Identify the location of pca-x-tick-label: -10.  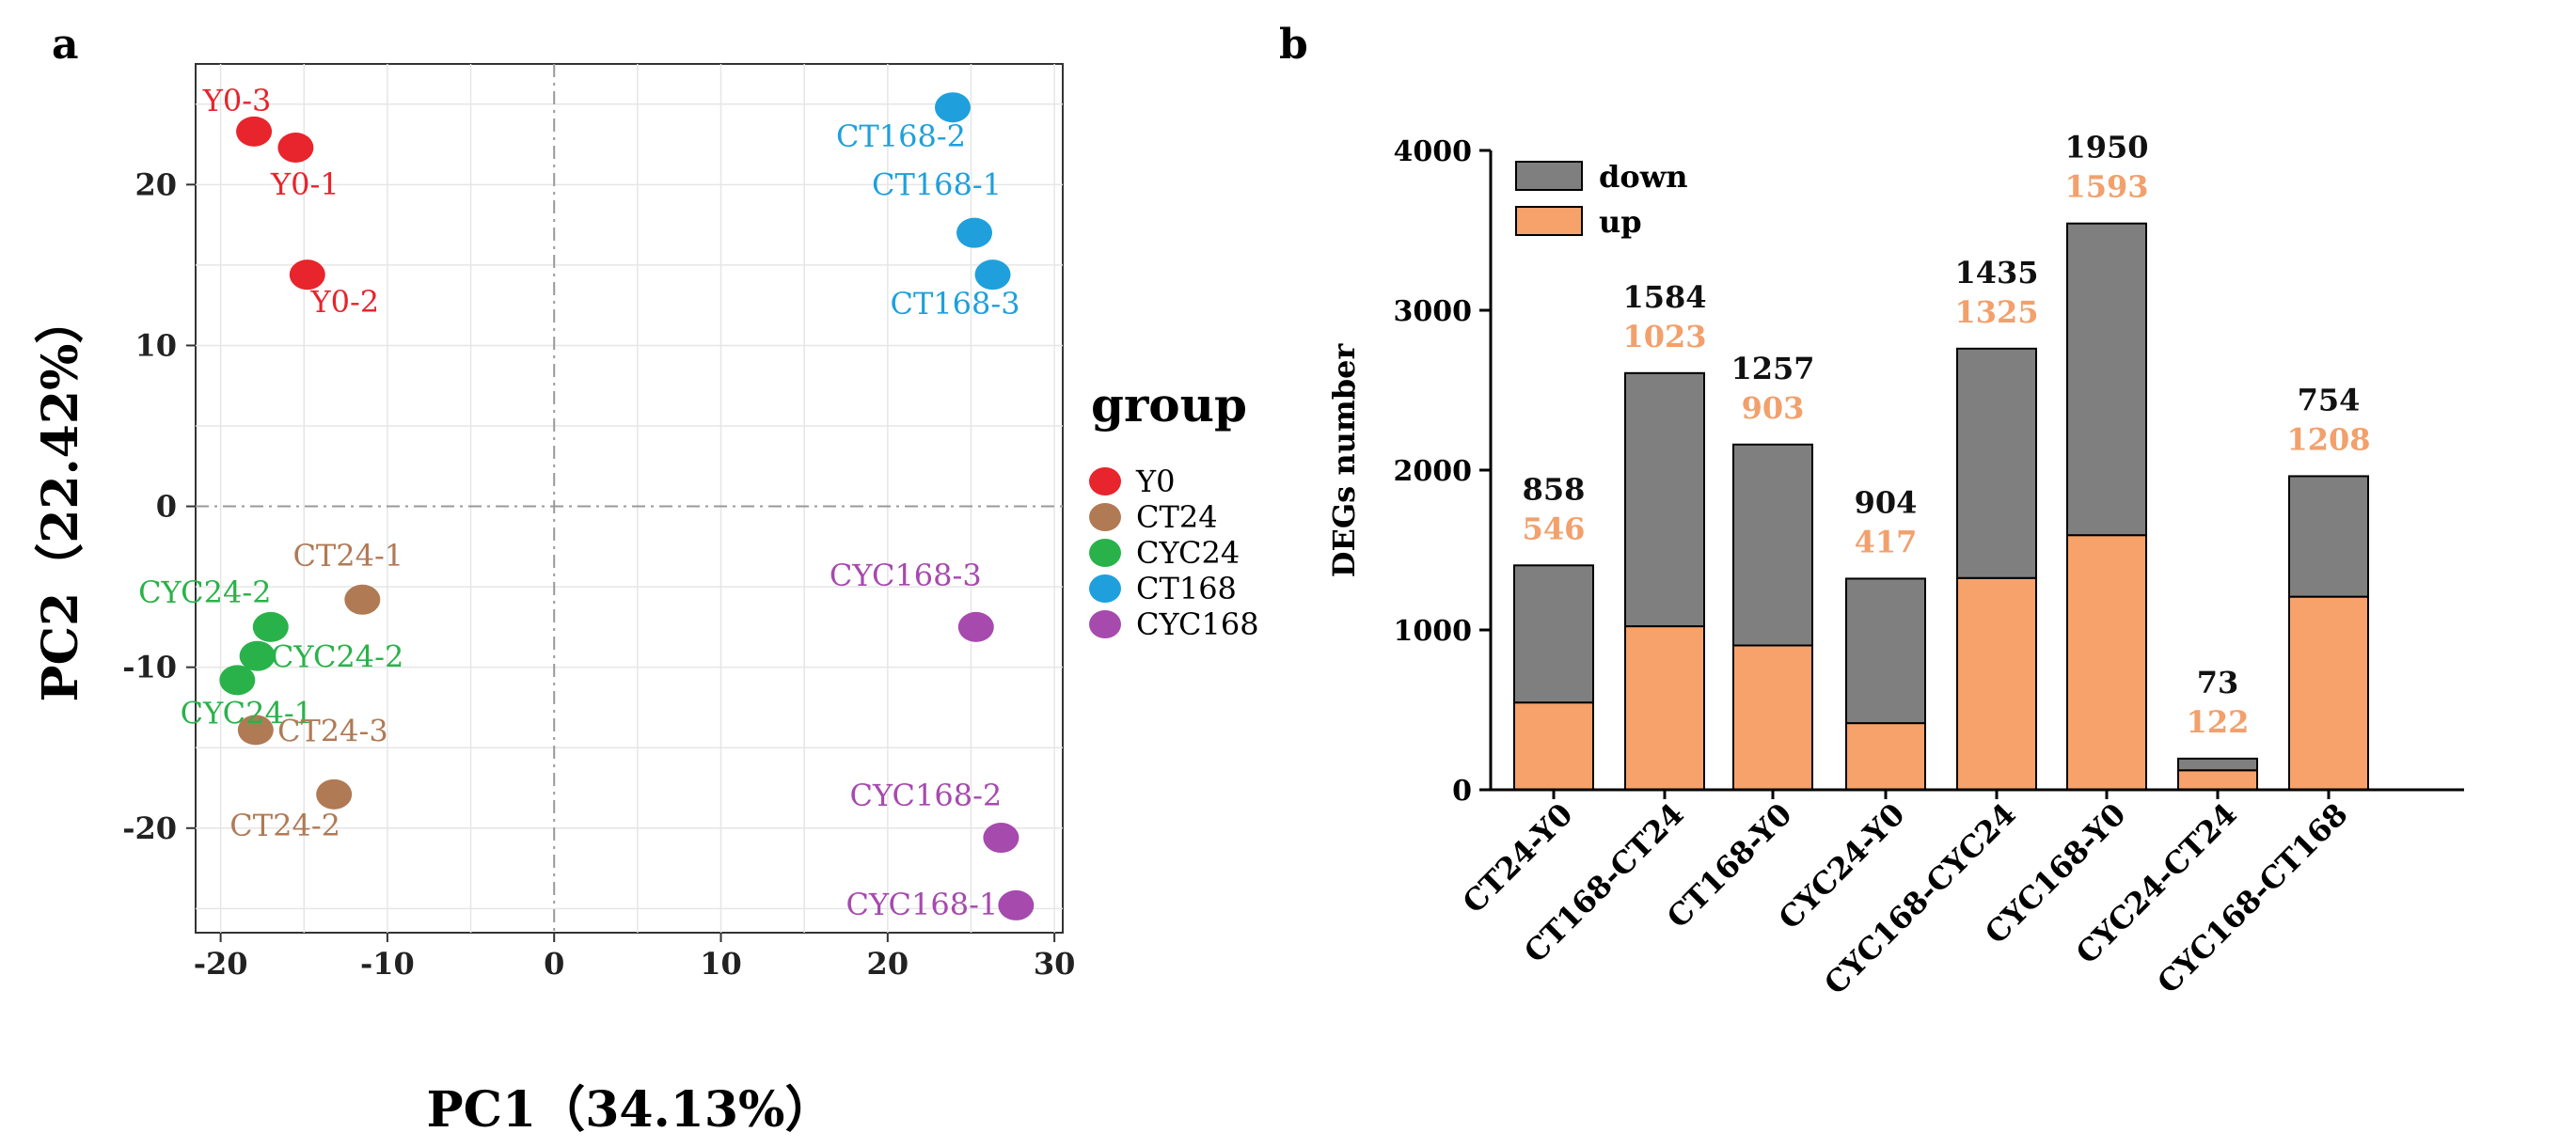
(387, 964).